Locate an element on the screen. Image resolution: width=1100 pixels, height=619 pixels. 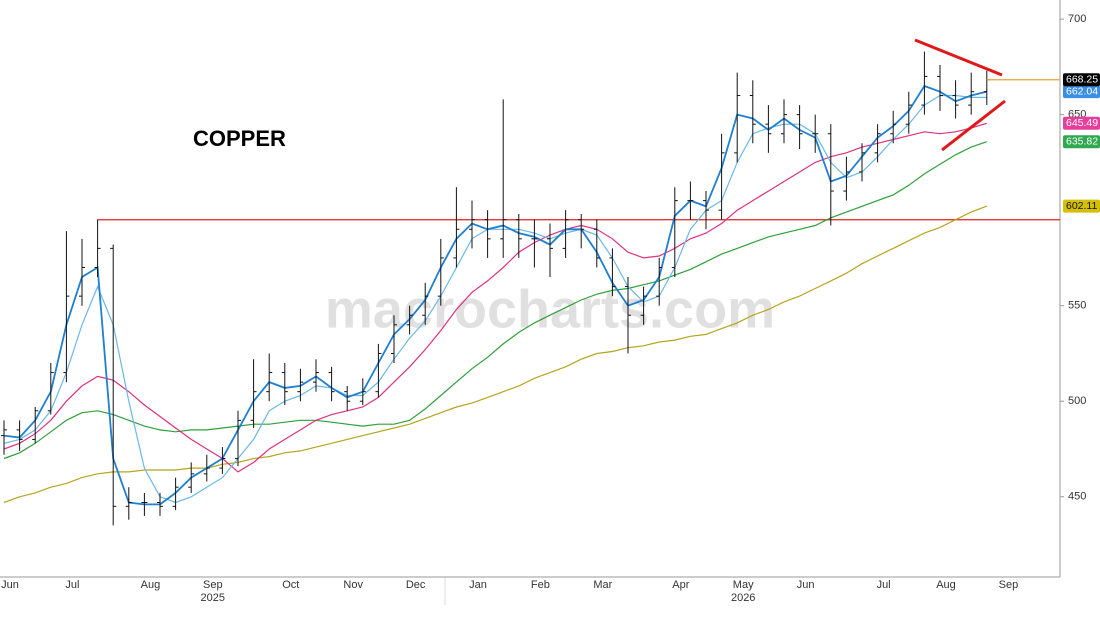
watermark: macrocharts.com is located at coordinates (550, 309).